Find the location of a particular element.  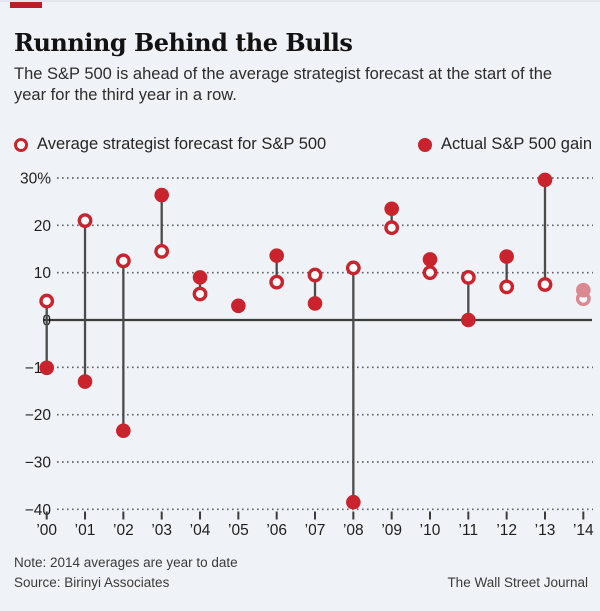

y-axis-label: 10 is located at coordinates (43, 273).